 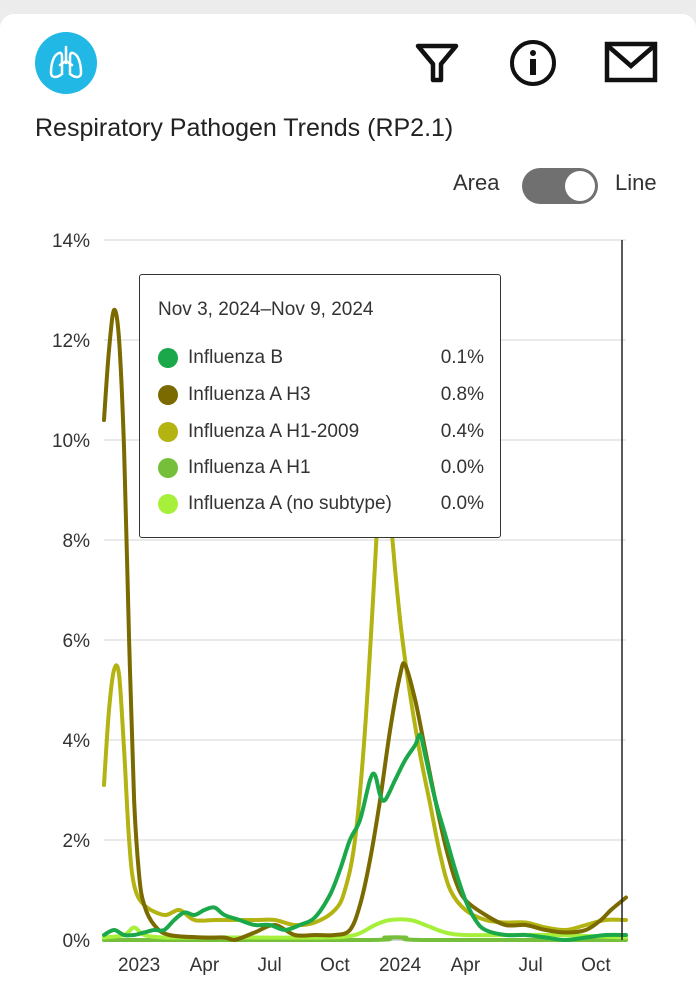 I want to click on view-toggle-group: Area Line, so click(x=565, y=186).